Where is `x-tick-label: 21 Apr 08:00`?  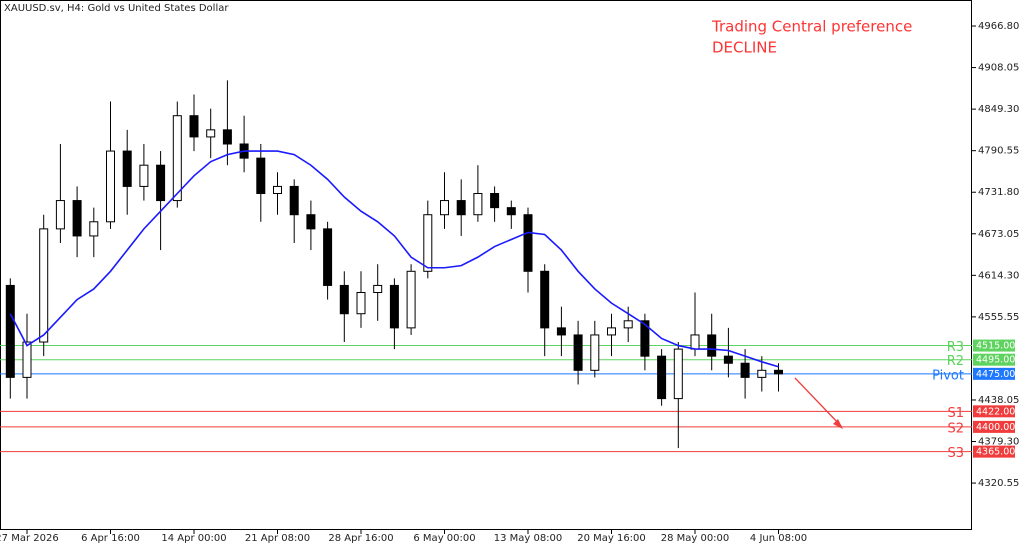
x-tick-label: 21 Apr 08:00 is located at coordinates (277, 538).